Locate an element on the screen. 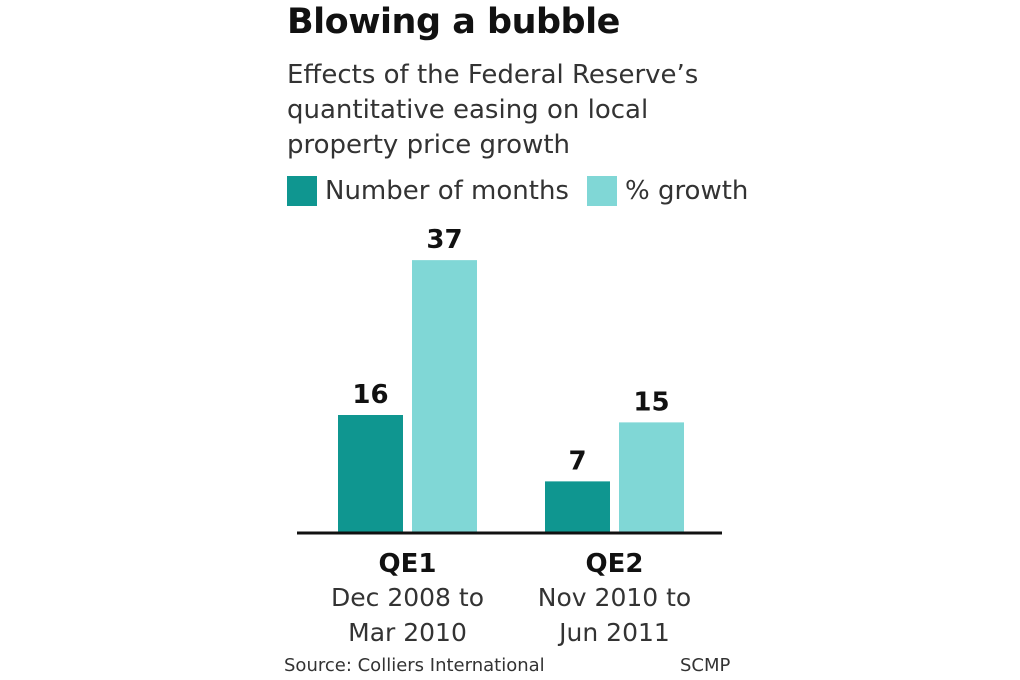 This screenshot has width=1020, height=680. category-sublabel: Mar 2010 is located at coordinates (407, 632).